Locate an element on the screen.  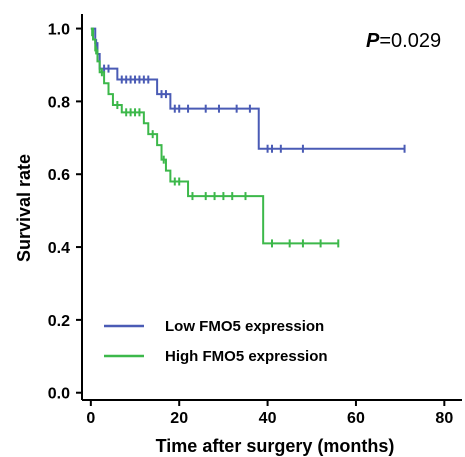
p-value-number: =0.029 is located at coordinates (410, 41).